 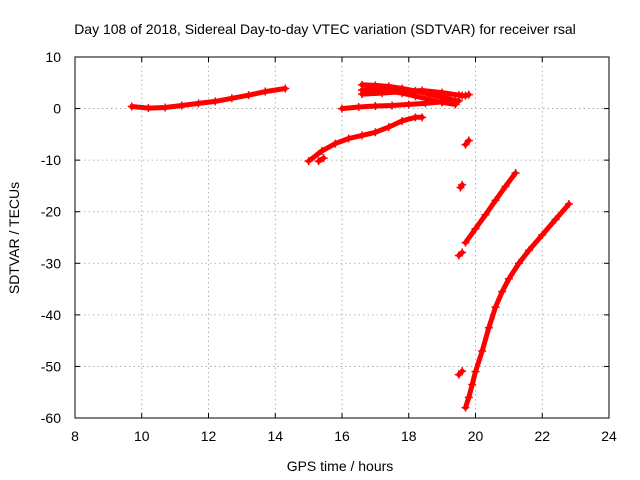 What do you see at coordinates (51, 418) in the screenshot?
I see `y-tick-label: -60` at bounding box center [51, 418].